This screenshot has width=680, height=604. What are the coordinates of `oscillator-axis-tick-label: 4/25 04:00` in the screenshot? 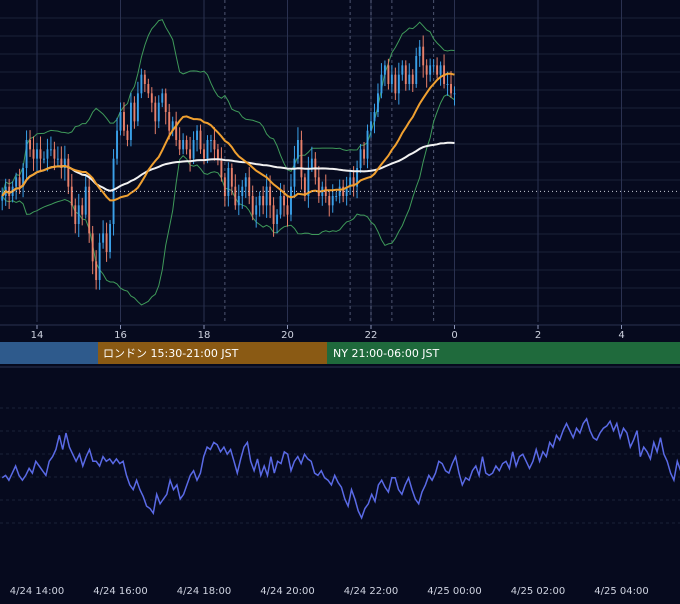 It's located at (621, 591).